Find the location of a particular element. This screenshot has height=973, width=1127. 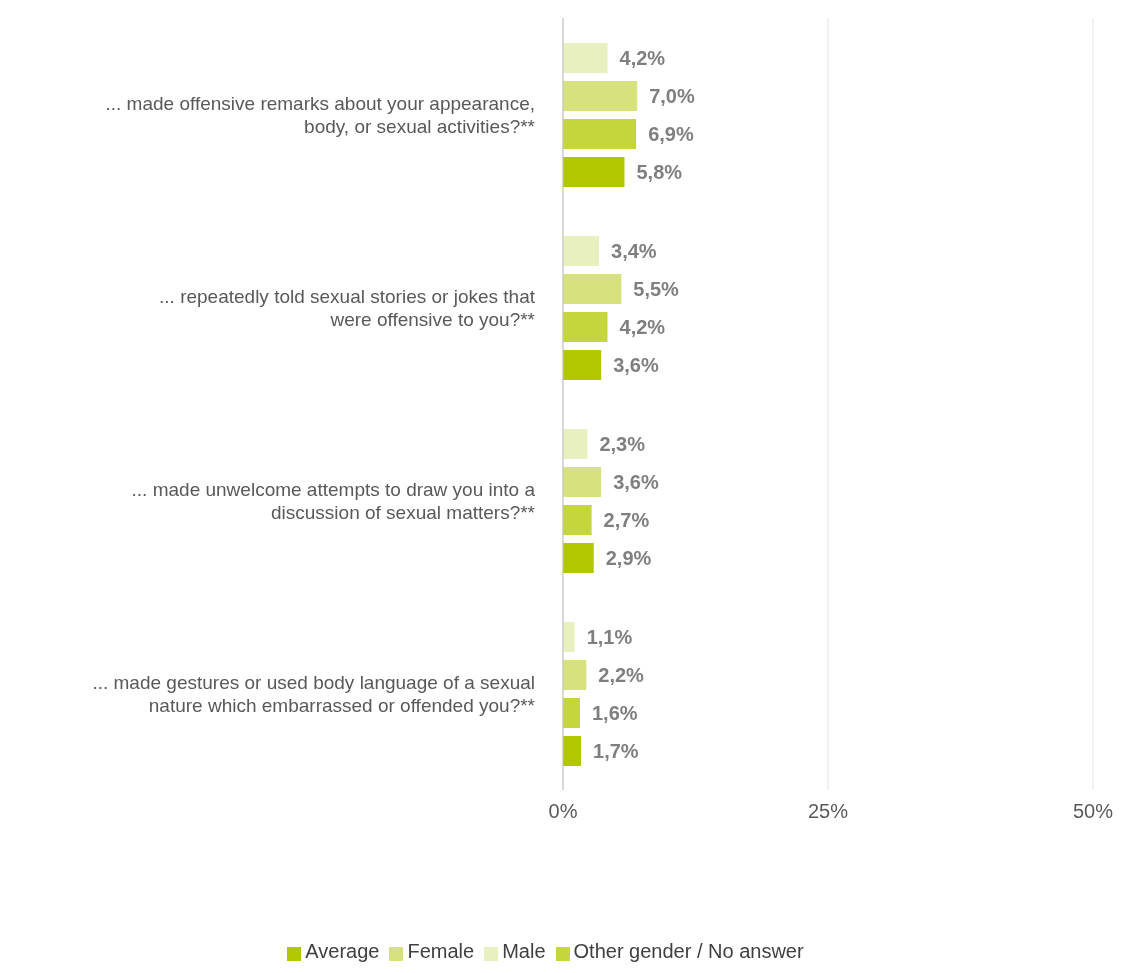

x-tick-label: 50% is located at coordinates (1093, 811).